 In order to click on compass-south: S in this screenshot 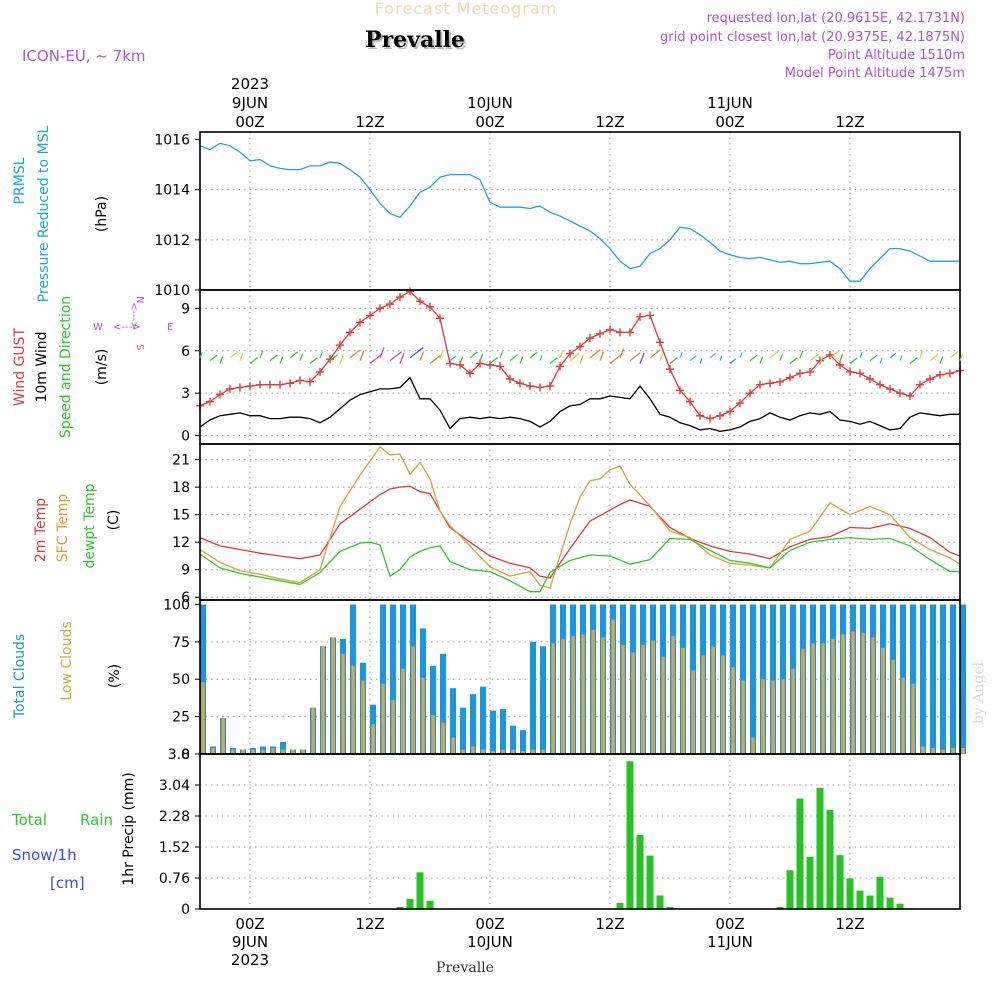, I will do `click(139, 347)`.